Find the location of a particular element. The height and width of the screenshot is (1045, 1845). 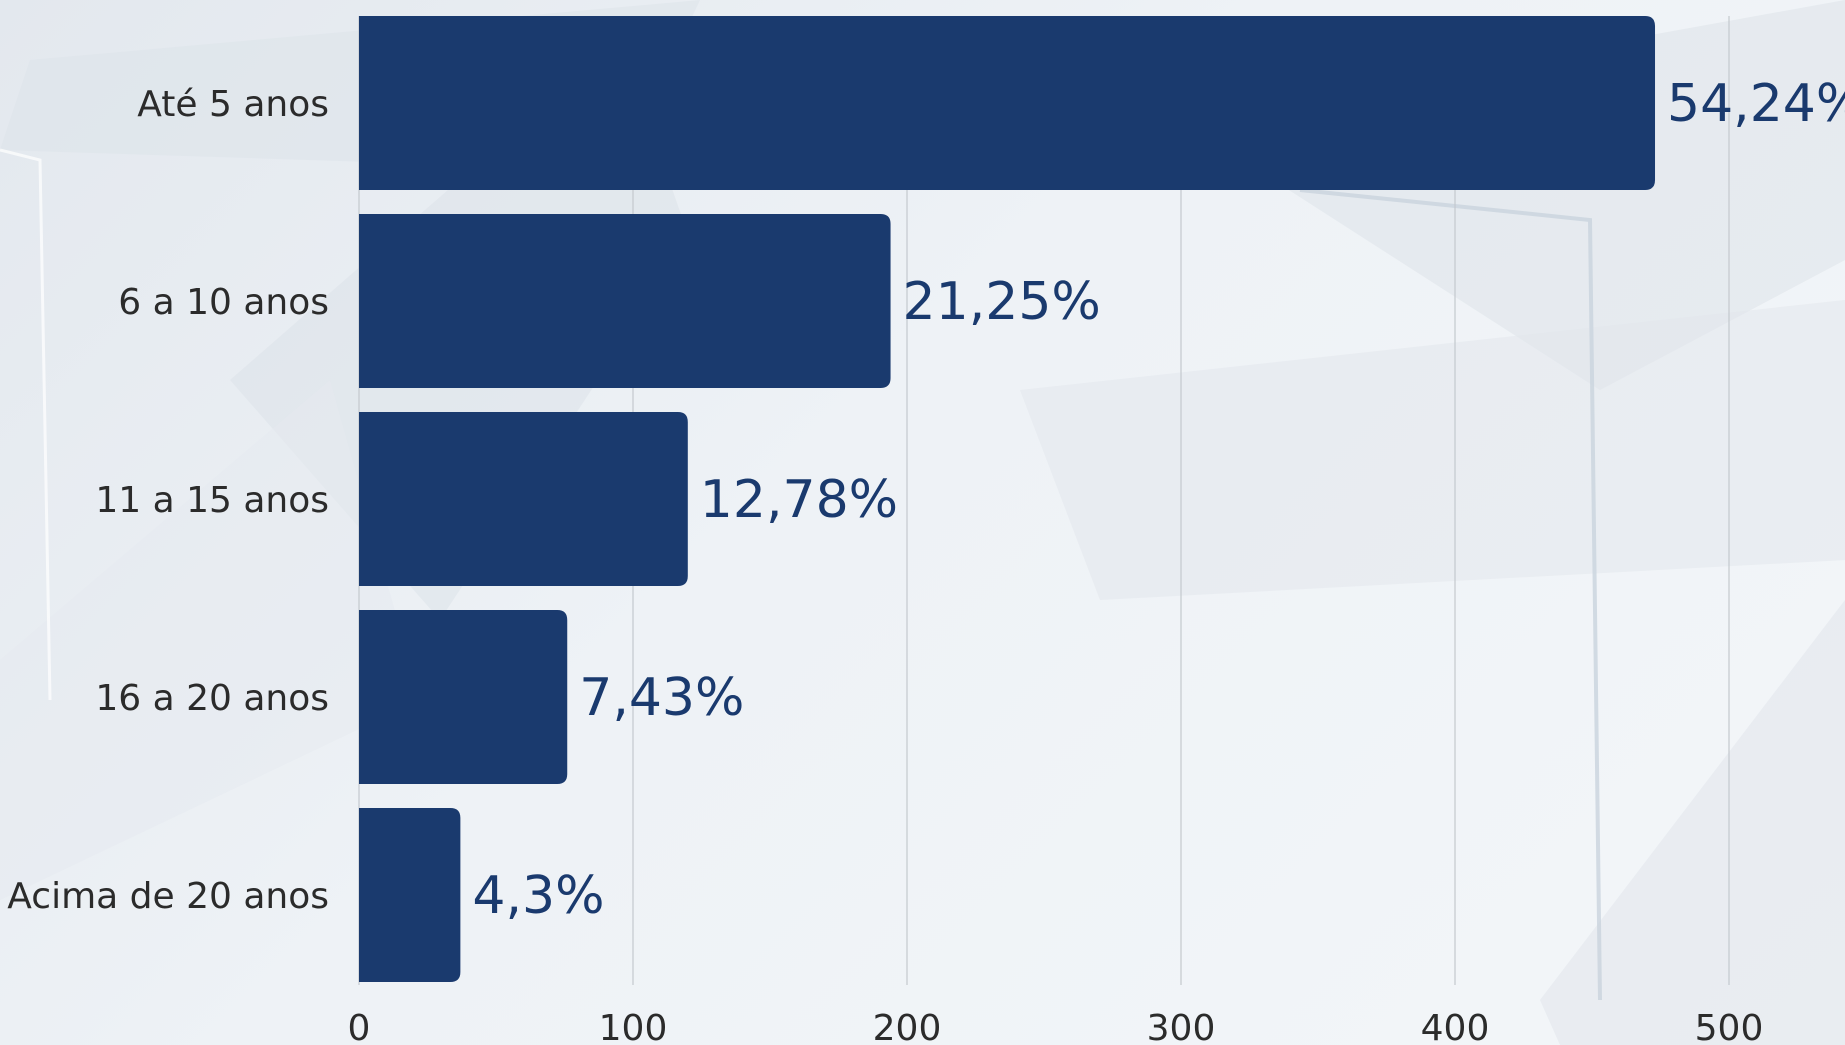

x-tick-label-300: 300 is located at coordinates (1181, 1026).